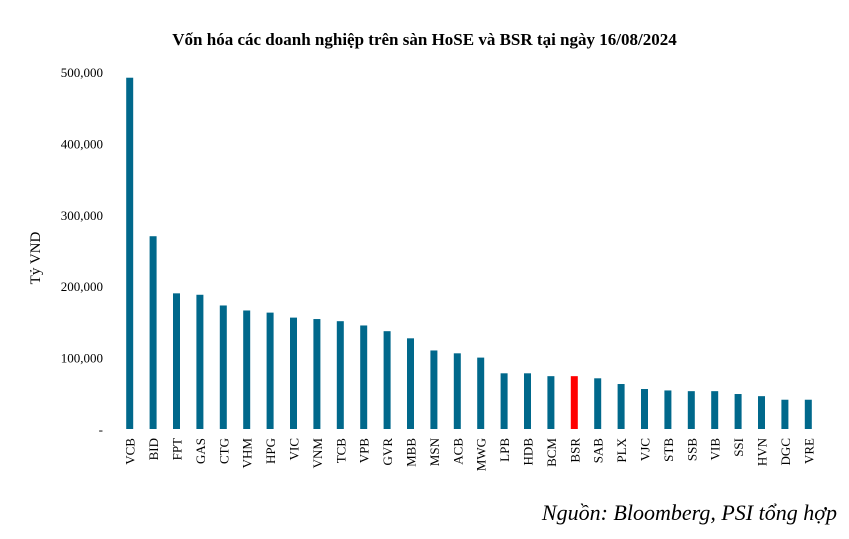 The height and width of the screenshot is (539, 849). Describe the element at coordinates (177, 449) in the screenshot. I see `x-tick-label: FPT` at that location.